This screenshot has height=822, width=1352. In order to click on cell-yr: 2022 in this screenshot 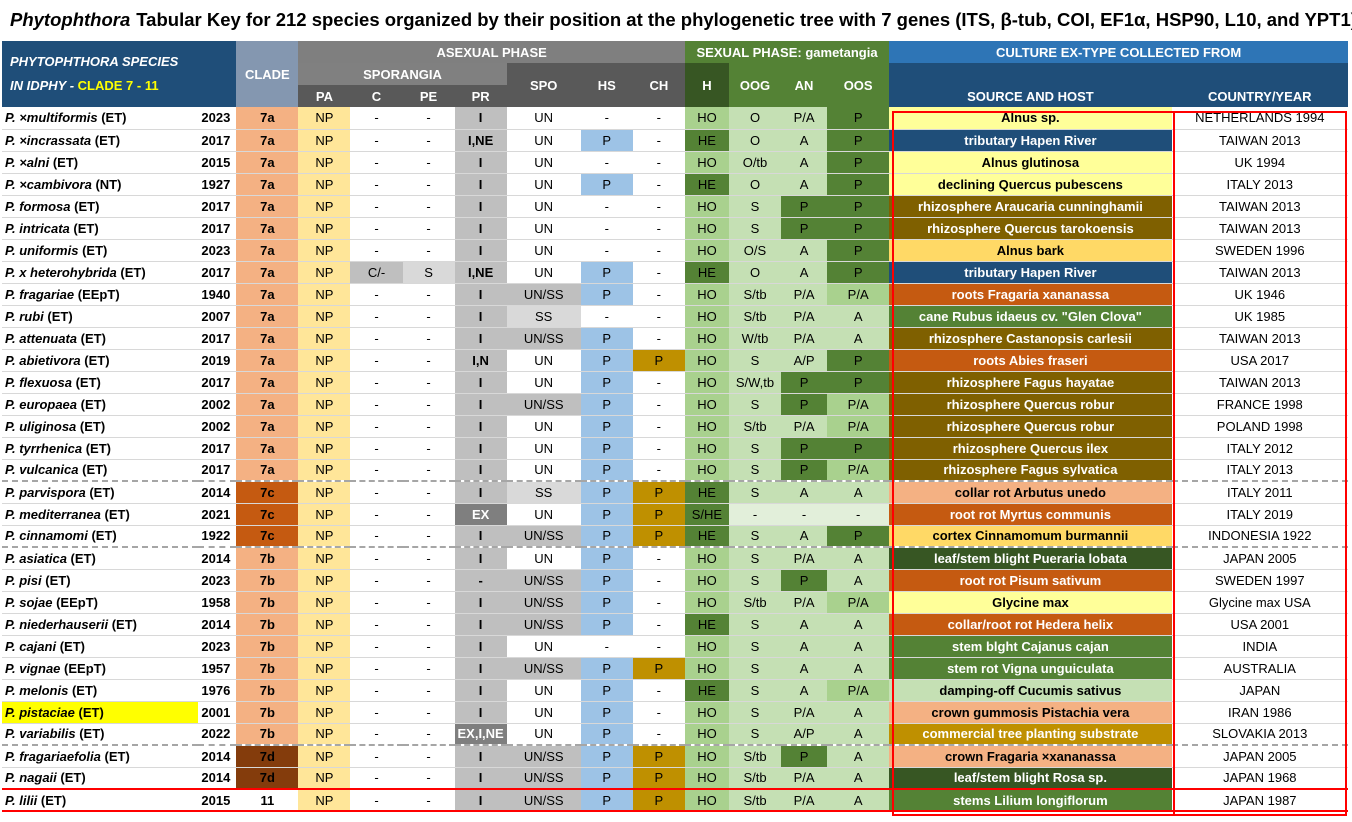, I will do `click(217, 734)`.